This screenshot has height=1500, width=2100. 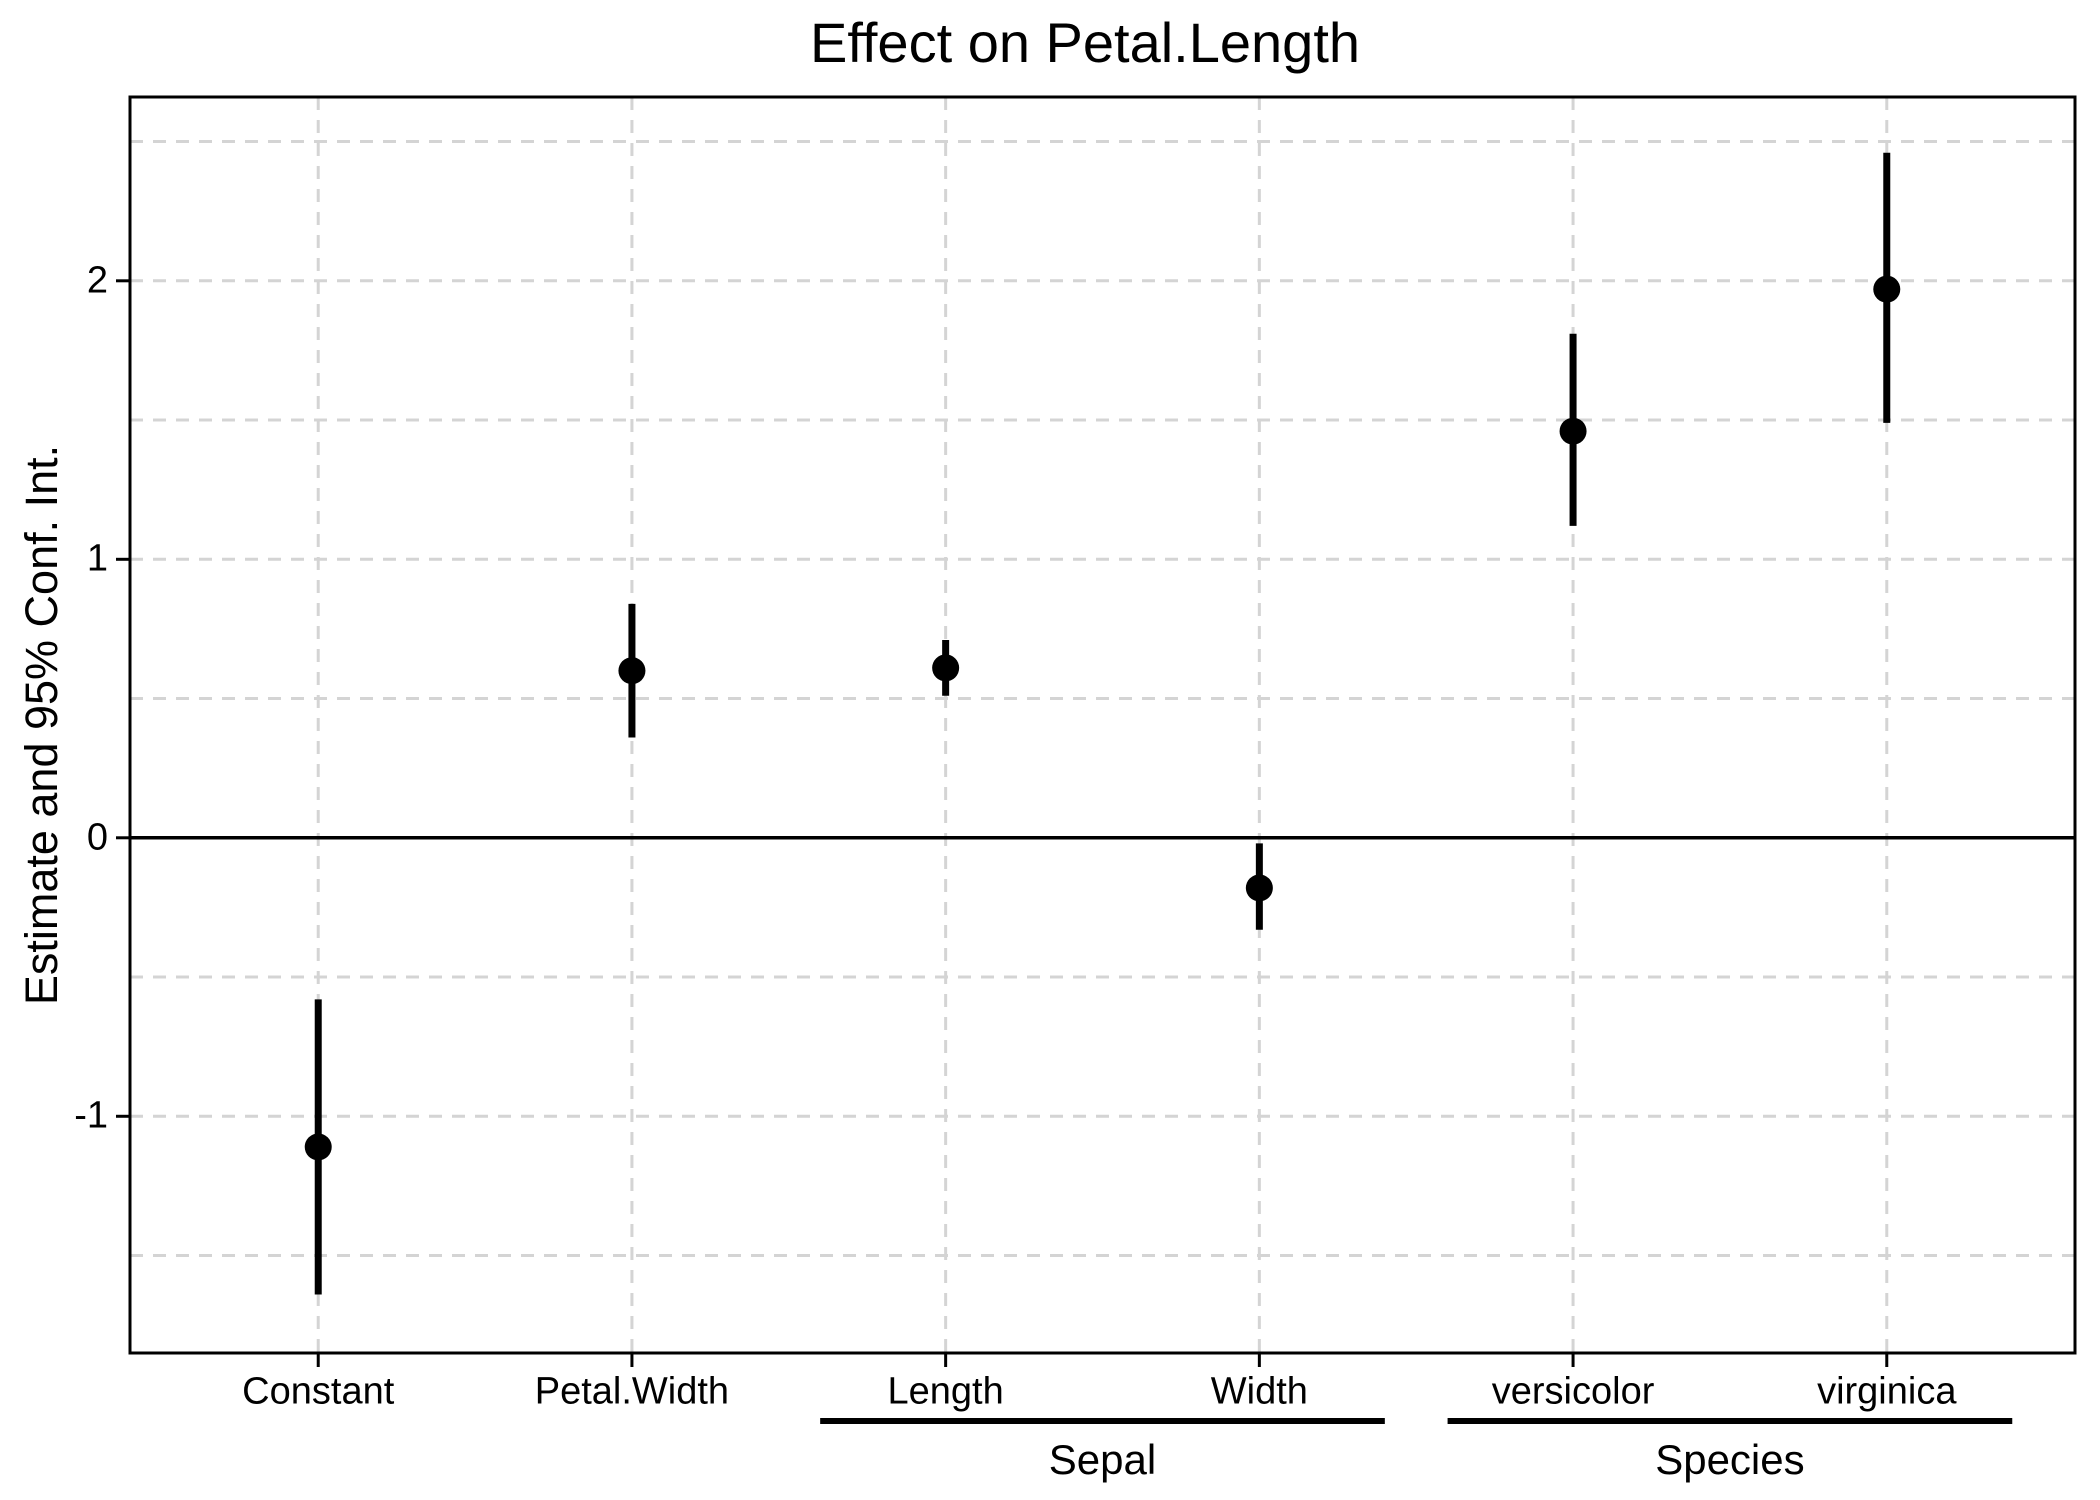 What do you see at coordinates (97, 280) in the screenshot?
I see `y-tick-label: 2` at bounding box center [97, 280].